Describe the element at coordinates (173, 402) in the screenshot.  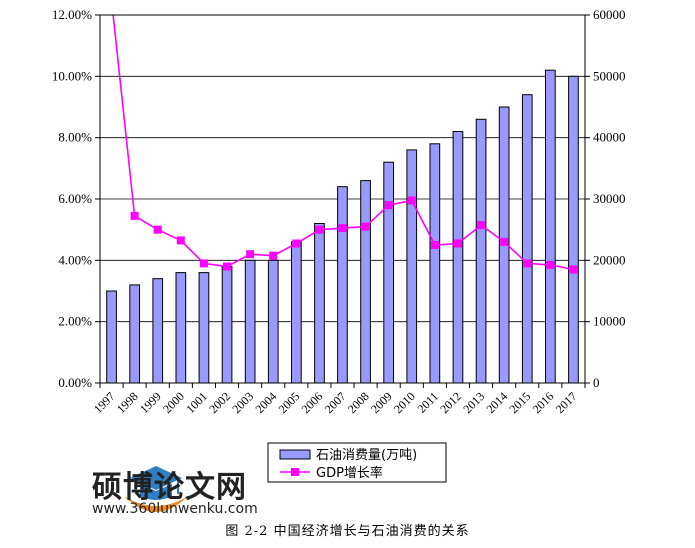
I see `x-tick-label: 2000` at that location.